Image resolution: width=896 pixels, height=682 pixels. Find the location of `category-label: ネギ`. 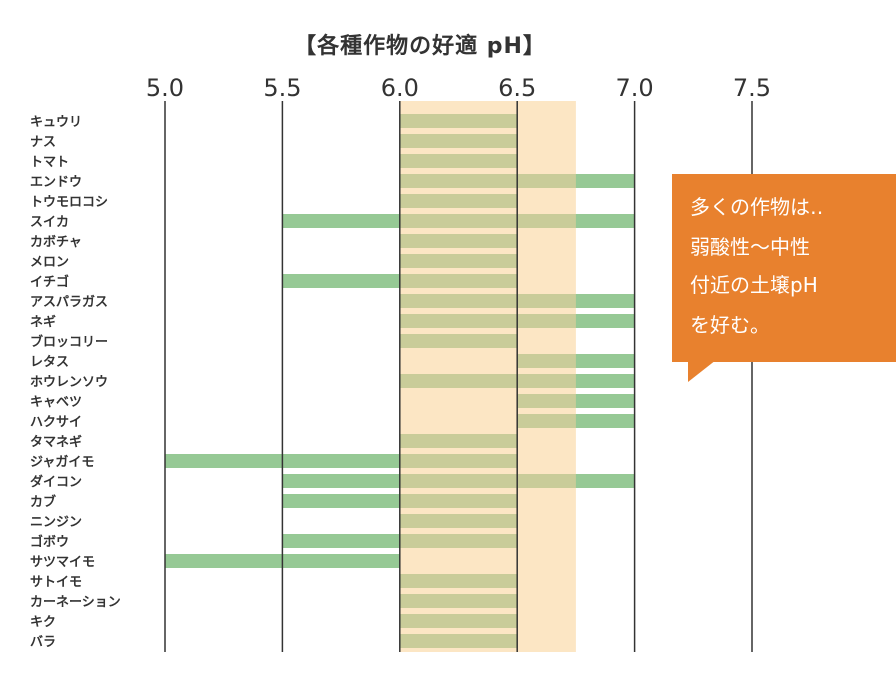

category-label: ネギ is located at coordinates (43, 322).